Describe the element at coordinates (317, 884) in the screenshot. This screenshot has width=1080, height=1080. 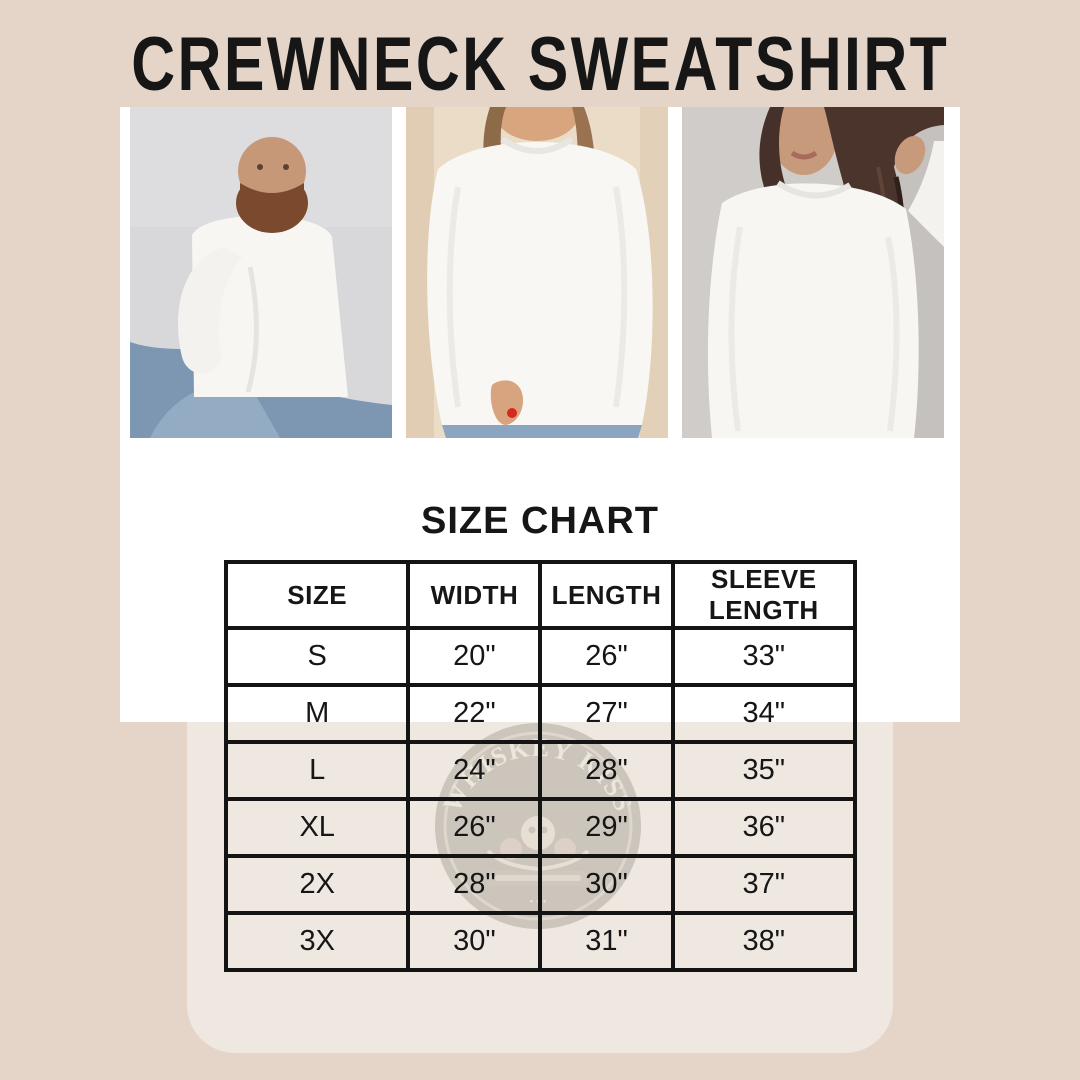
I see `size-cell: 2X` at that location.